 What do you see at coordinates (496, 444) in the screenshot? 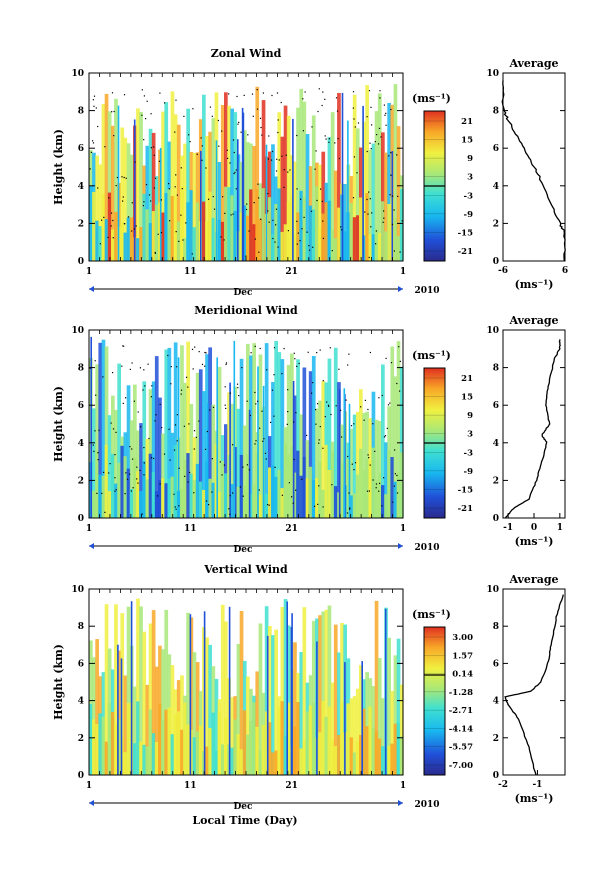
I see `profile-y-tick-label: 4` at bounding box center [496, 444].